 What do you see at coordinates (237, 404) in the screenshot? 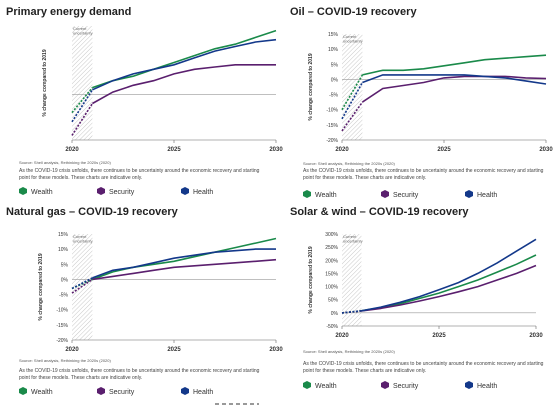
I see `page-indicator` at bounding box center [237, 404].